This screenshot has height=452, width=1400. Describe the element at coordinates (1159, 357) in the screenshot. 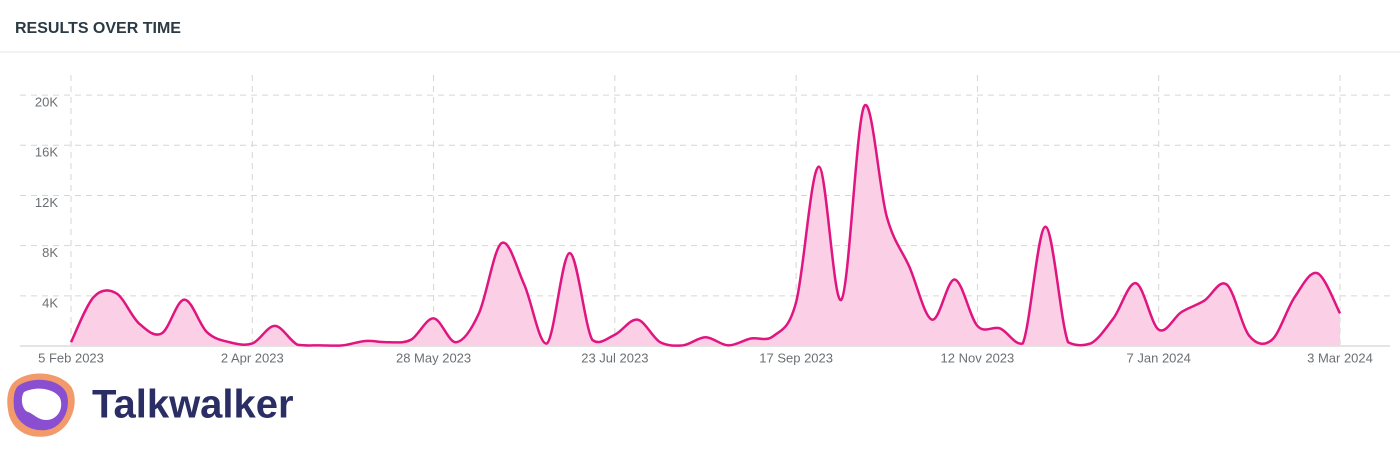

I see `x-tick-label: 7 Jan 2024` at that location.